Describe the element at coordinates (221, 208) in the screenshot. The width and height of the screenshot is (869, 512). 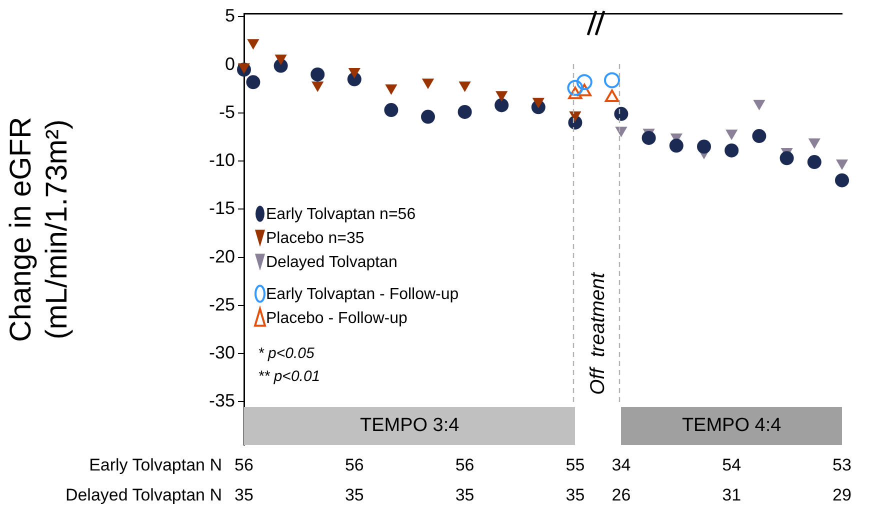
I see `y-tick-label: -15` at that location.